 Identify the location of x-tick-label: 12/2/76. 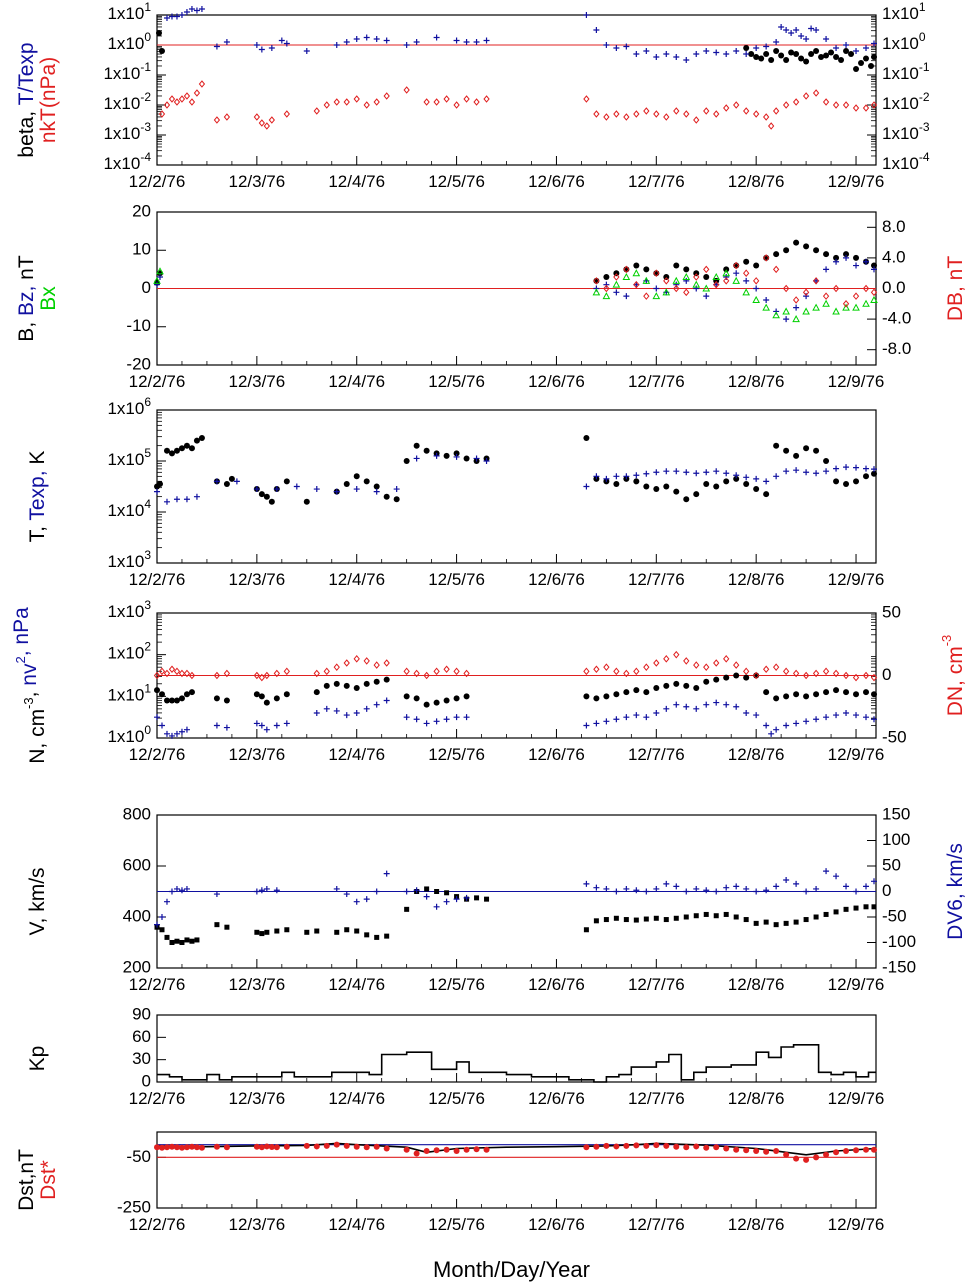
(157, 984).